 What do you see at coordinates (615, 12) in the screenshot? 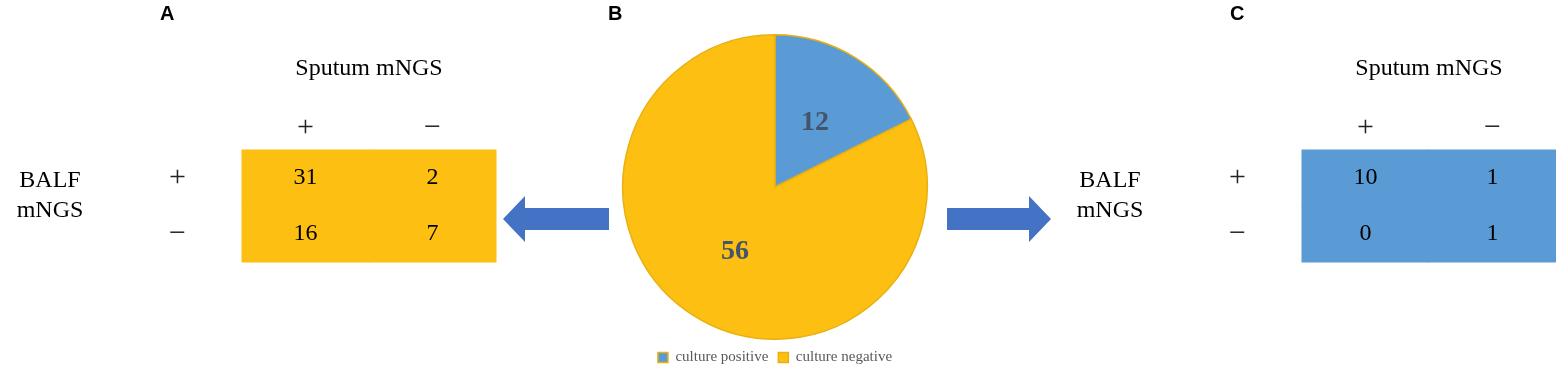
I see `chart-title: B` at bounding box center [615, 12].